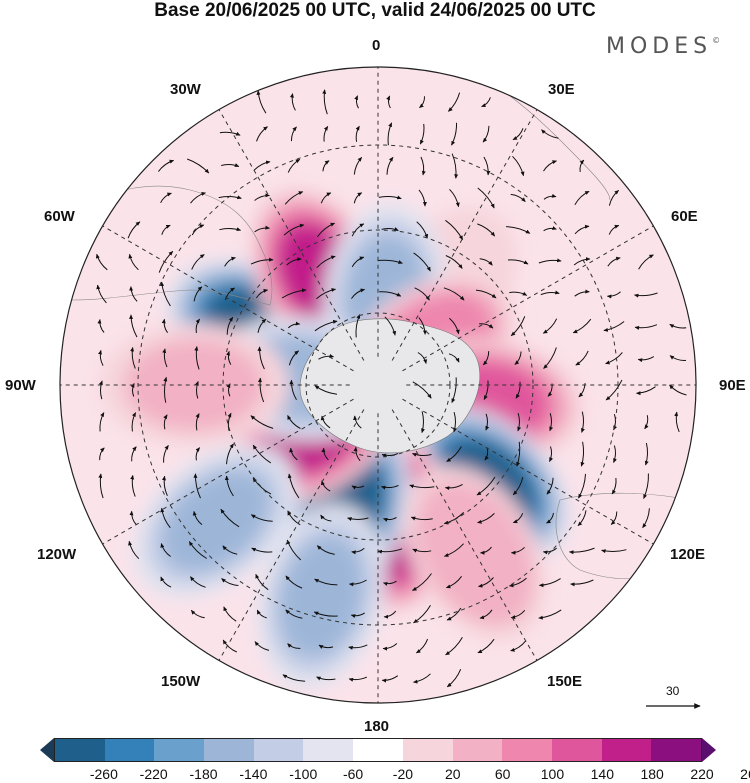 Image resolution: width=750 pixels, height=783 pixels. Describe the element at coordinates (702, 774) in the screenshot. I see `colorbar-tick-label: 220` at that location.